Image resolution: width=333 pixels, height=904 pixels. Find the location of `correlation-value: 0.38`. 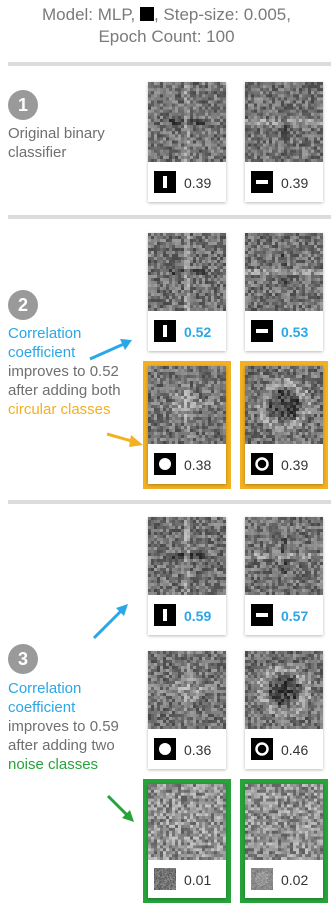

correlation-value: 0.38 is located at coordinates (198, 465).